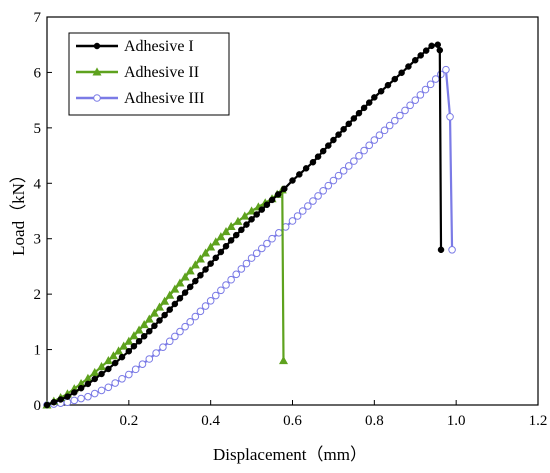  Describe the element at coordinates (38, 295) in the screenshot. I see `y-tick-label: 2` at that location.